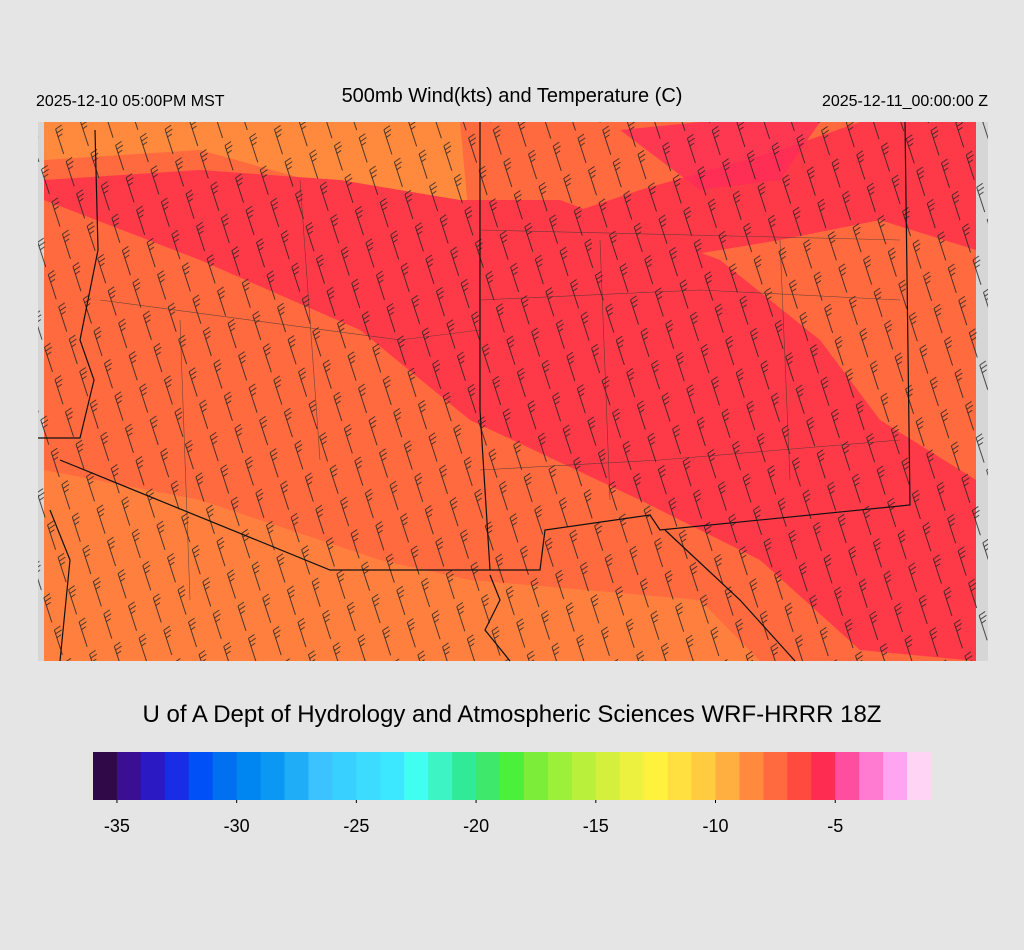  I want to click on valid-time-utc: 2025-12-11_00:00:00 Z, so click(905, 101).